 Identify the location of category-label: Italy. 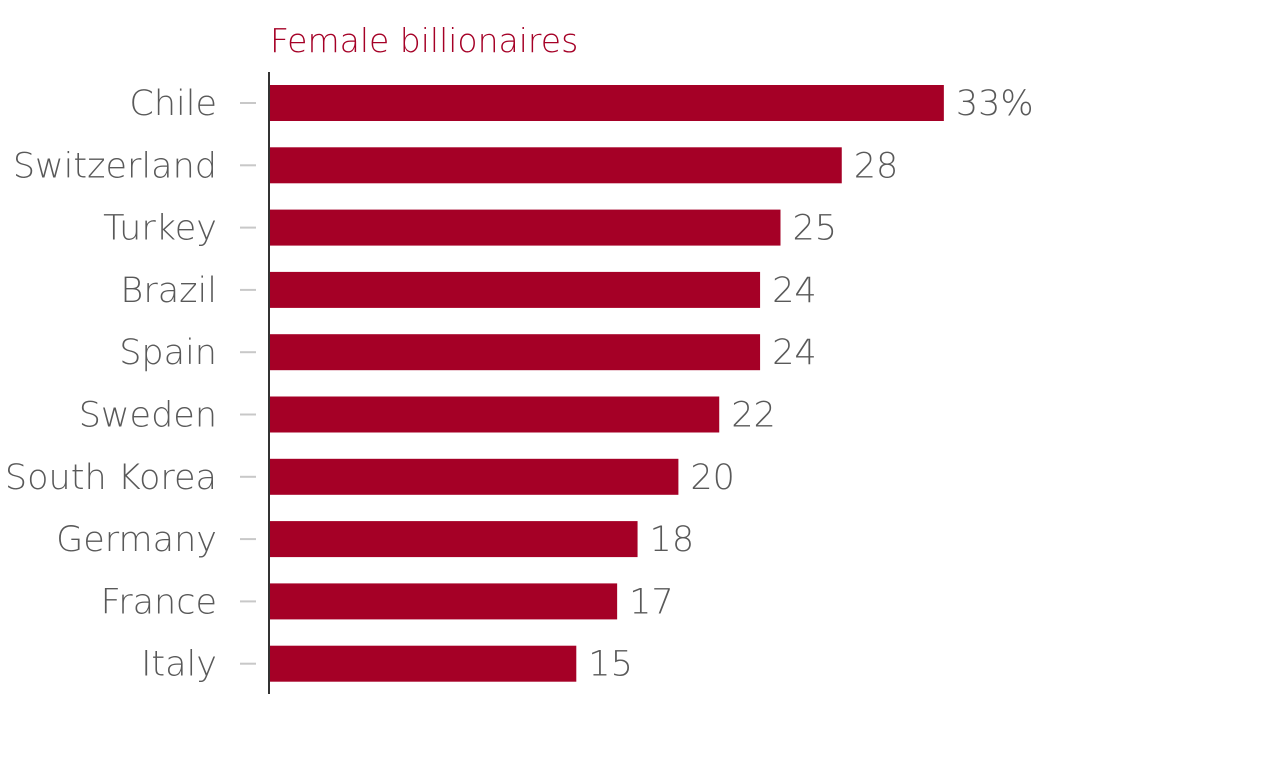
(179, 665).